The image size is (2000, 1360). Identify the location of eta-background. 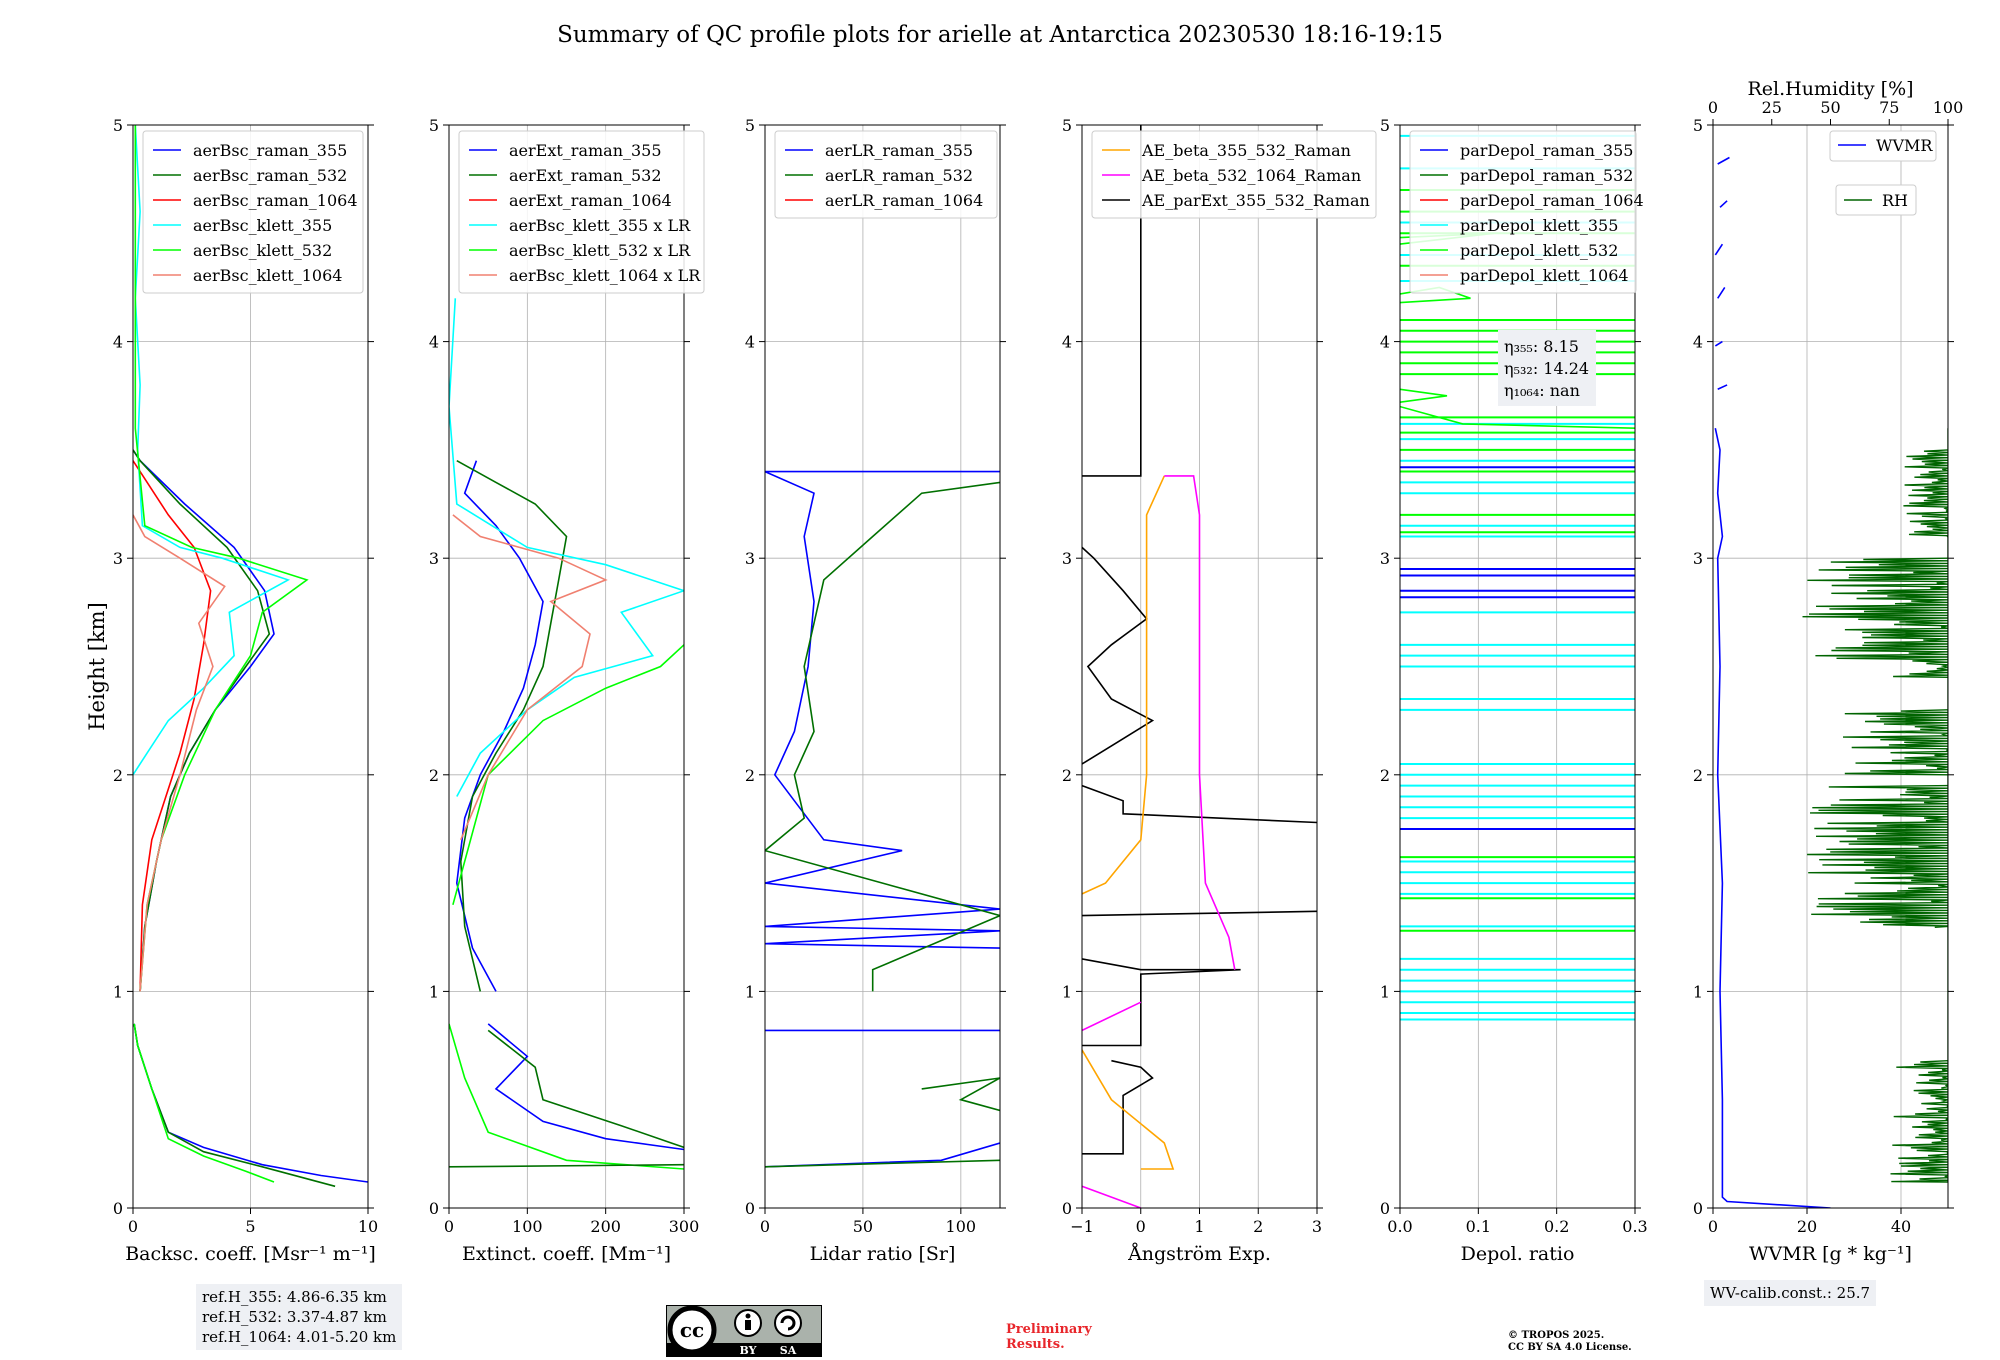
(1547, 368).